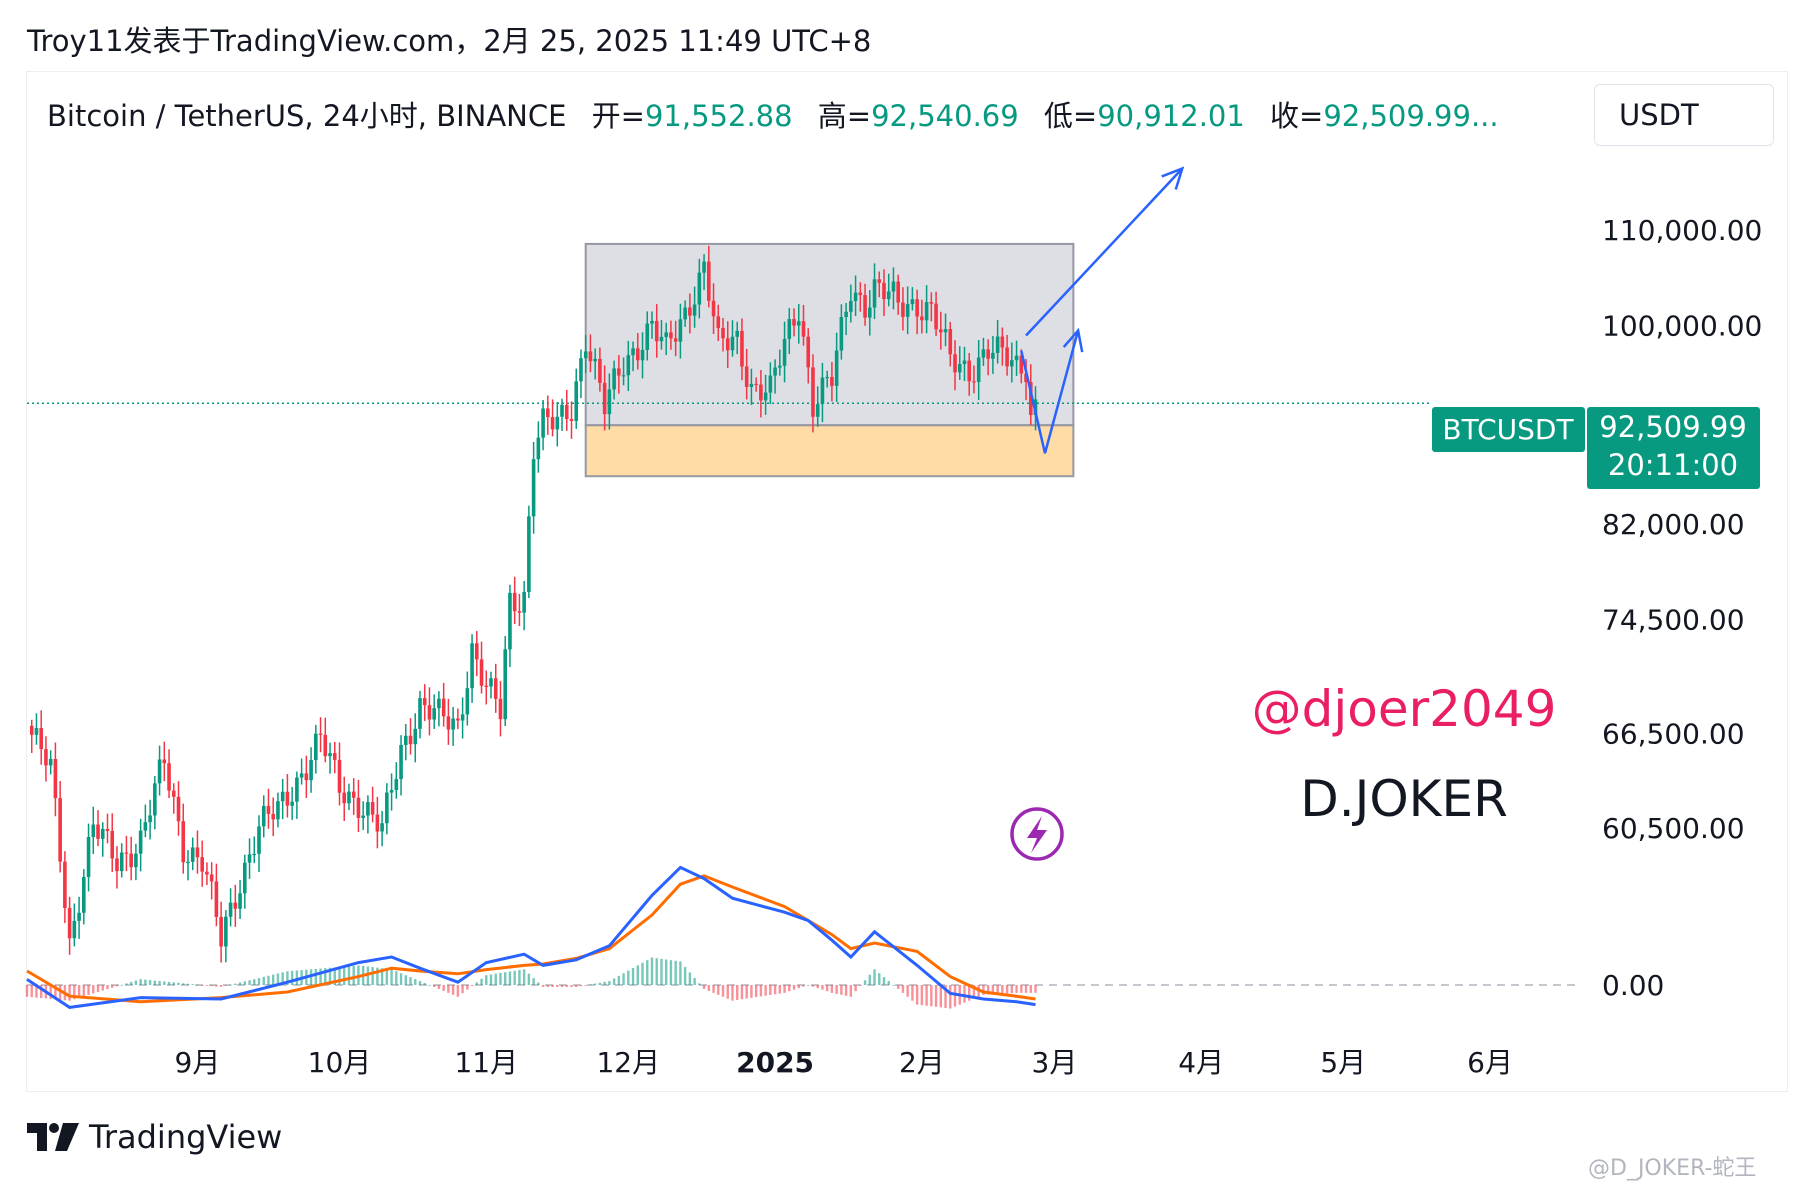  Describe the element at coordinates (154, 1137) in the screenshot. I see `tradingview-logo: TradingView` at that location.